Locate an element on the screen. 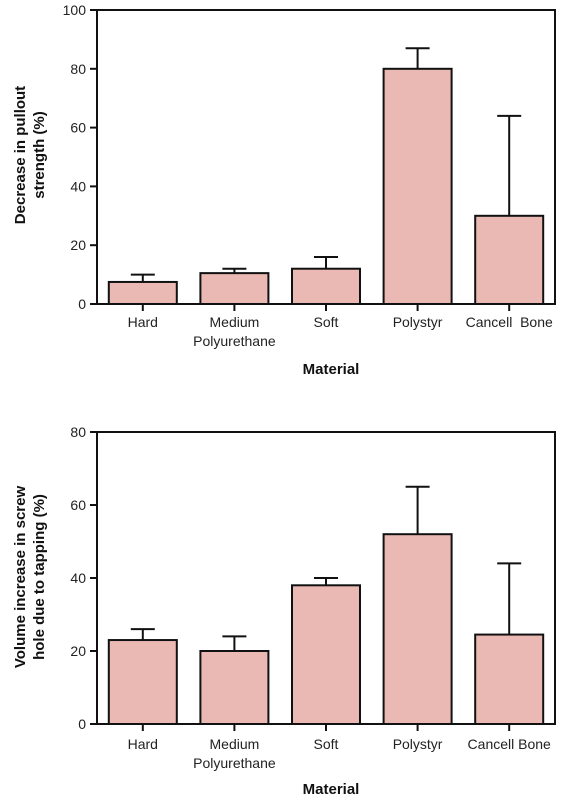 Image resolution: width=568 pixels, height=800 pixels. y-tick-label: 100 is located at coordinates (75, 10).